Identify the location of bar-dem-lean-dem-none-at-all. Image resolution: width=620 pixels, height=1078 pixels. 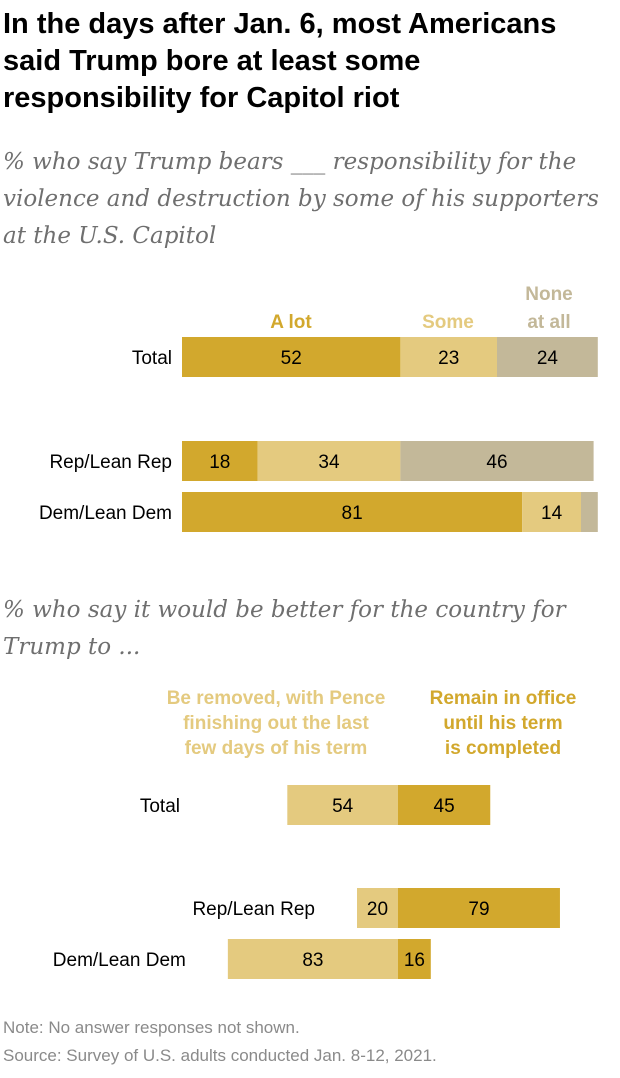
(589, 512).